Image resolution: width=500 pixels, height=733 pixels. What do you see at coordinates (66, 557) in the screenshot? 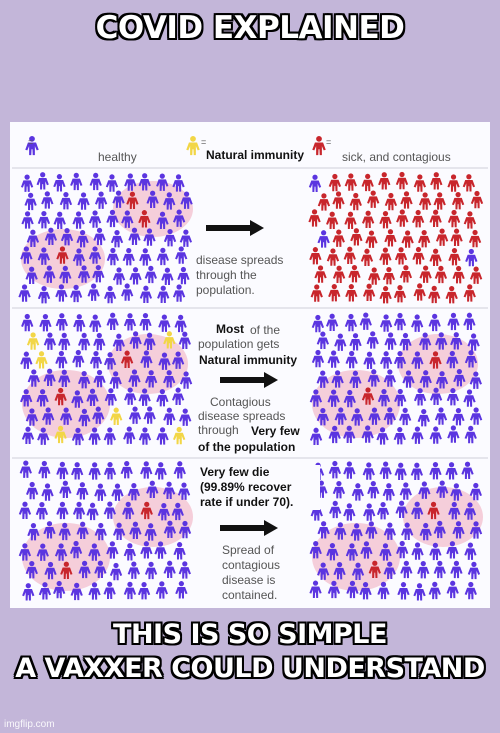
I see `infection-zone` at bounding box center [66, 557].